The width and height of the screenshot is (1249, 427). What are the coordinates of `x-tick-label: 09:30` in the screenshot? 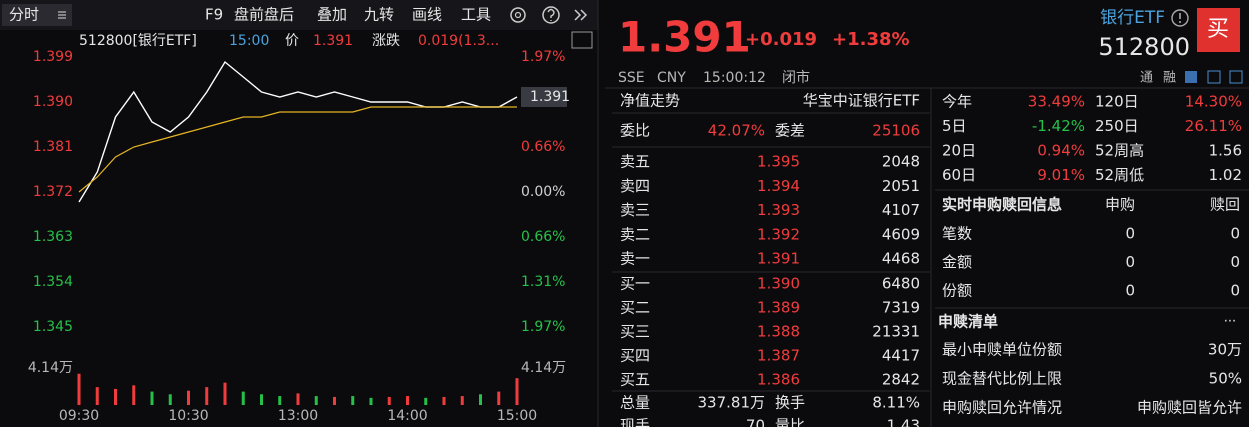 It's located at (79, 416).